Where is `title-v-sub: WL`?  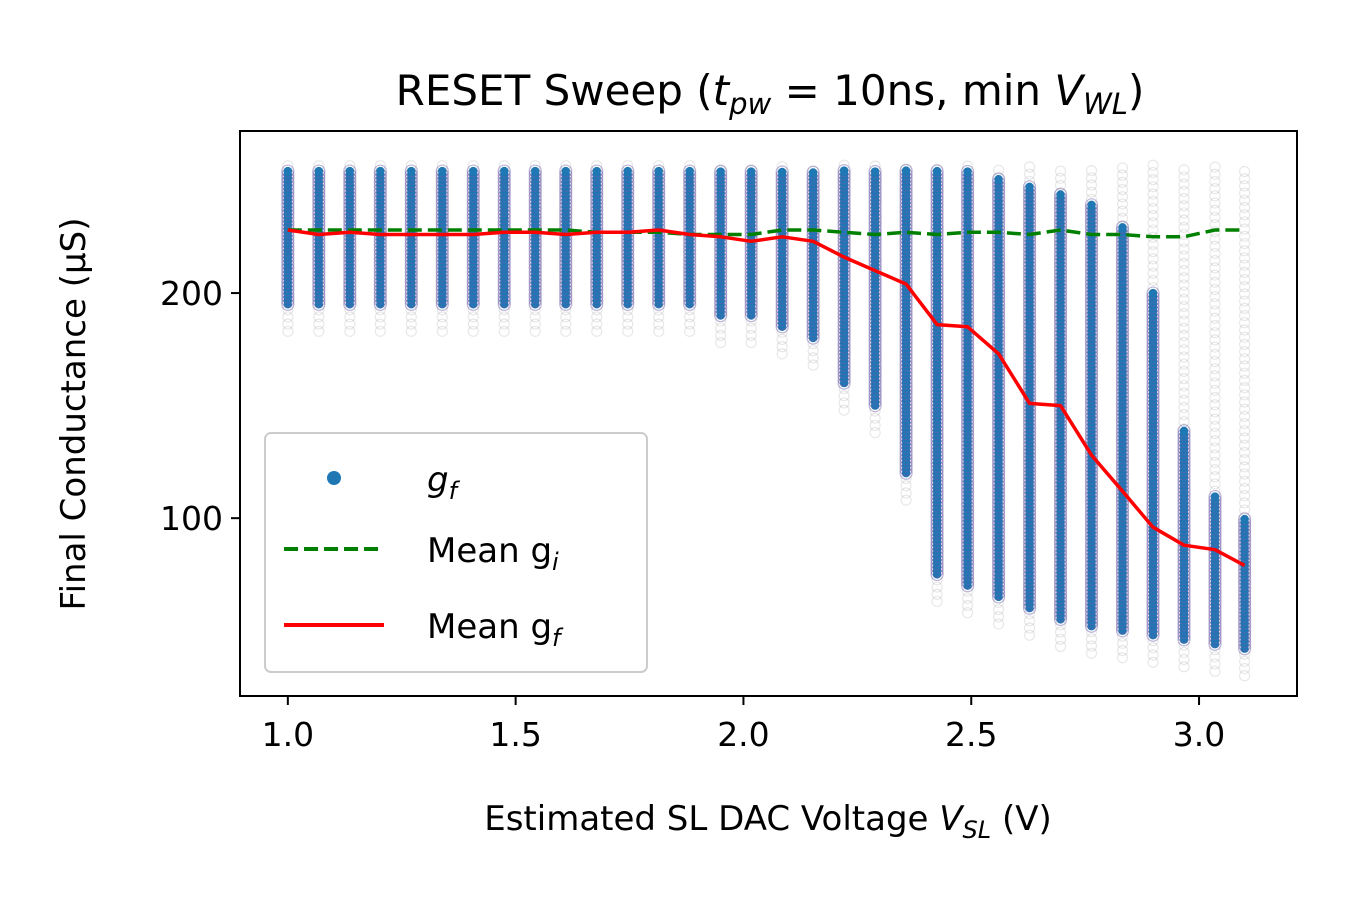 title-v-sub: WL is located at coordinates (1105, 104).